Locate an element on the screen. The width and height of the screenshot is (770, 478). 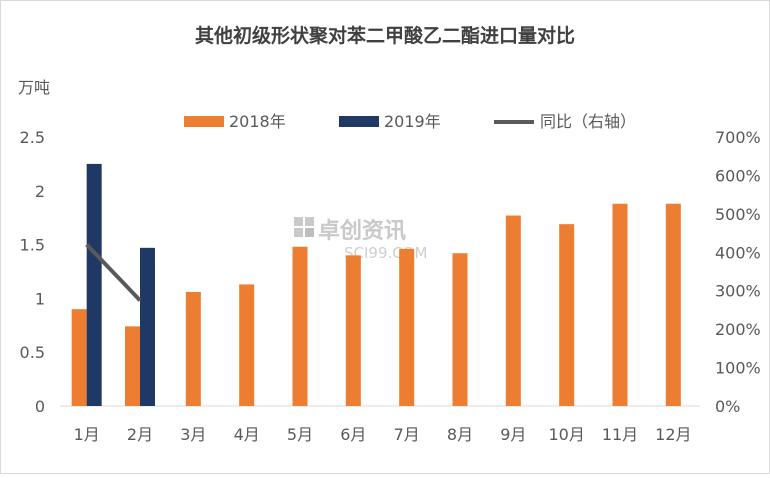
y2-tick-label: 200% is located at coordinates (738, 329).